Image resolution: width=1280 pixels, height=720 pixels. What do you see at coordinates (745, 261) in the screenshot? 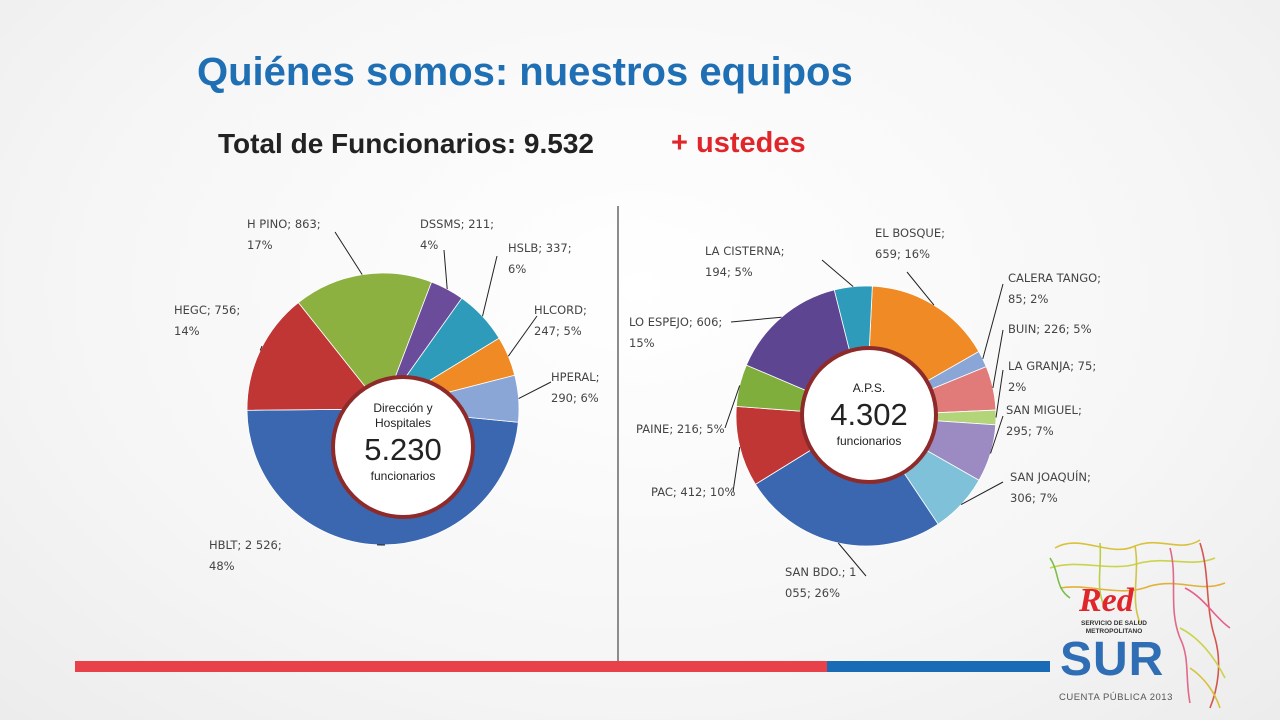
I see `slice-label: LA CISTERNA; 194; 5%` at bounding box center [745, 261].